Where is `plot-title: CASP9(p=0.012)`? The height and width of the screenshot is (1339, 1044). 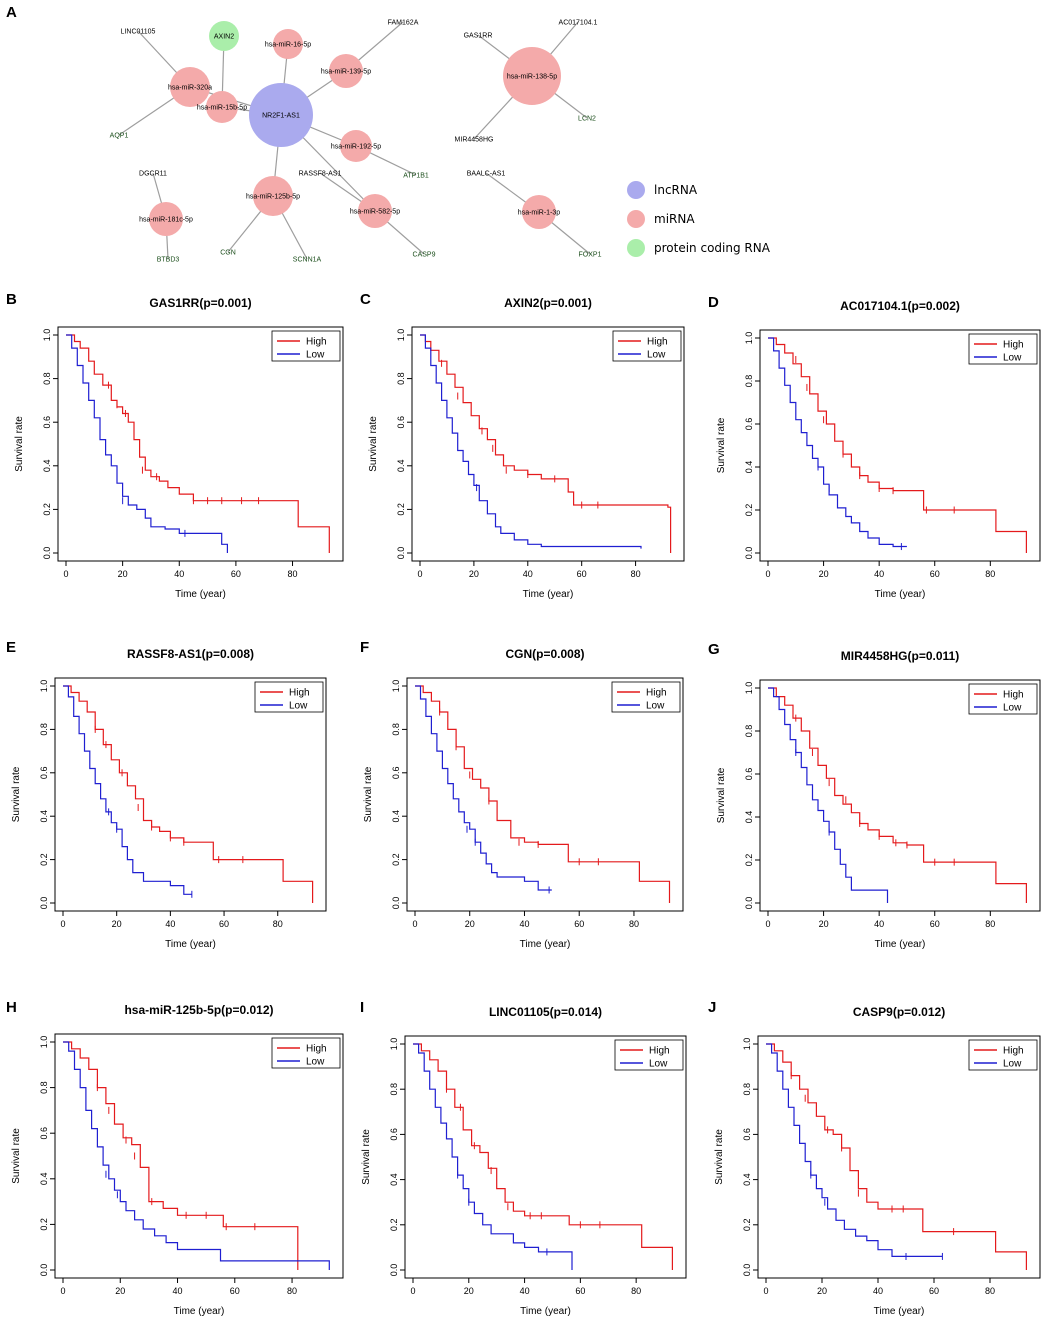
plot-title: CASP9(p=0.012) is located at coordinates (899, 1012).